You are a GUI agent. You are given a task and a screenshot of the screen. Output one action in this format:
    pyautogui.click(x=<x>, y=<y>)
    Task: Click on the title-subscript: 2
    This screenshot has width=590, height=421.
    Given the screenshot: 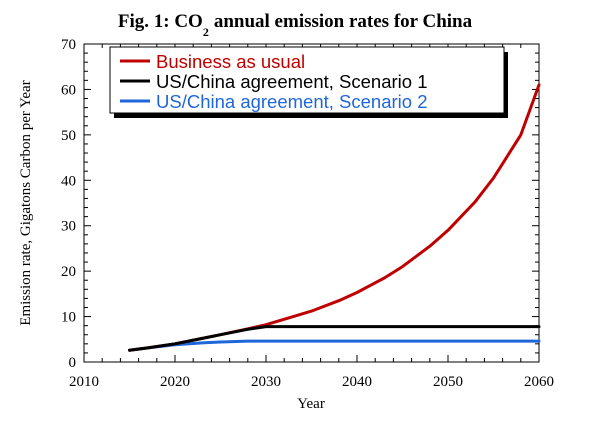 What is the action you would take?
    pyautogui.click(x=206, y=32)
    